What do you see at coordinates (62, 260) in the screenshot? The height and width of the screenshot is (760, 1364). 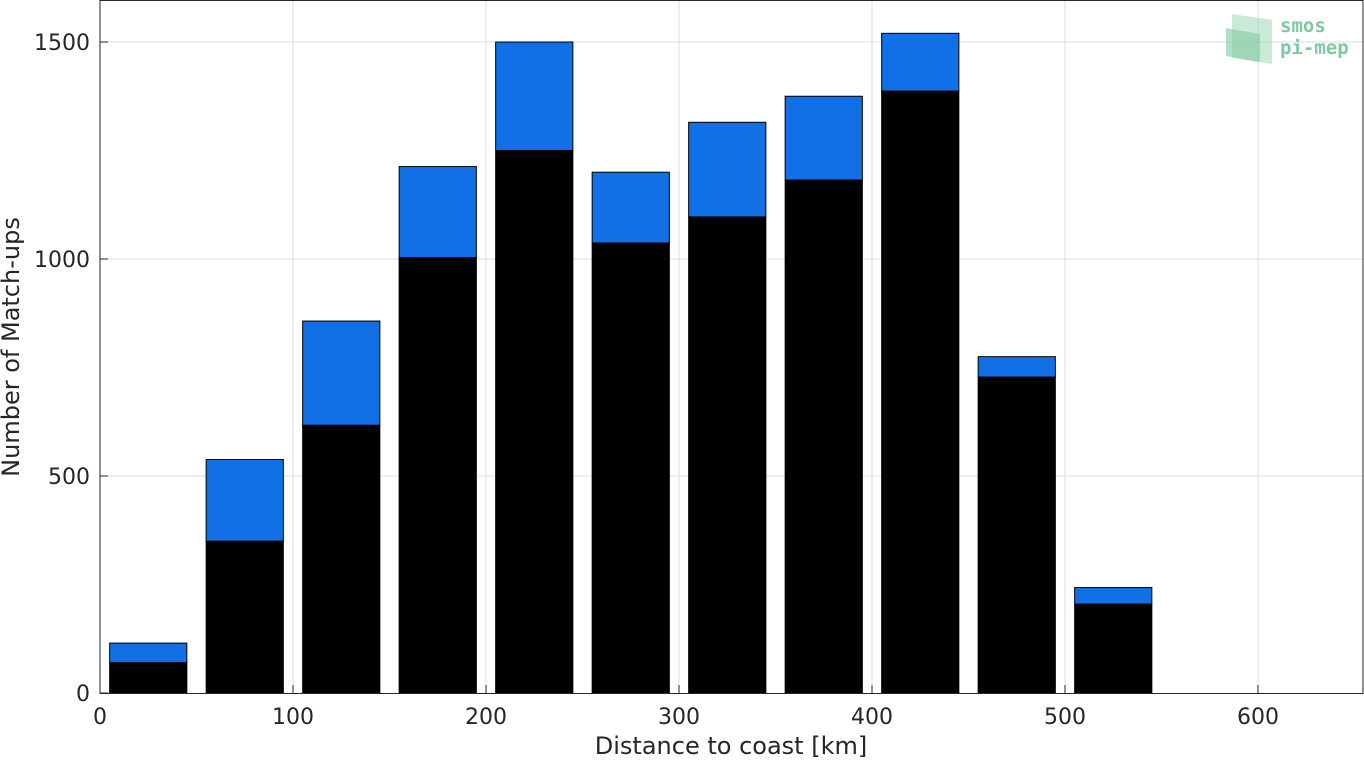 I see `y-tick-label: 1000` at bounding box center [62, 260].